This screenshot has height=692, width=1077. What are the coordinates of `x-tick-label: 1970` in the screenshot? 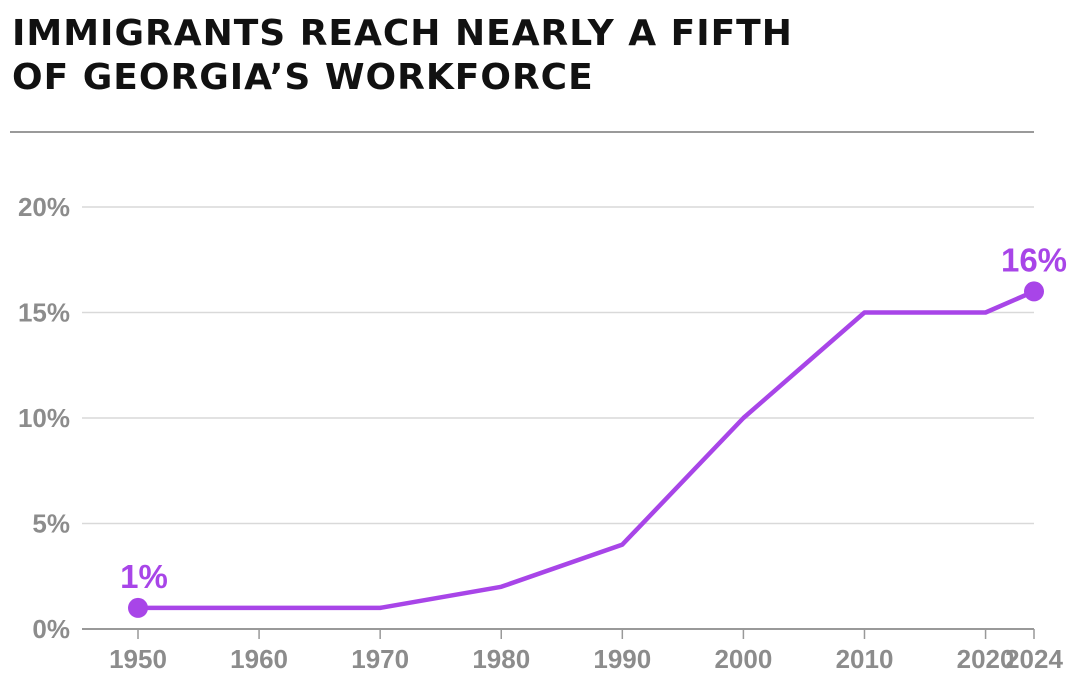 It's located at (380, 659).